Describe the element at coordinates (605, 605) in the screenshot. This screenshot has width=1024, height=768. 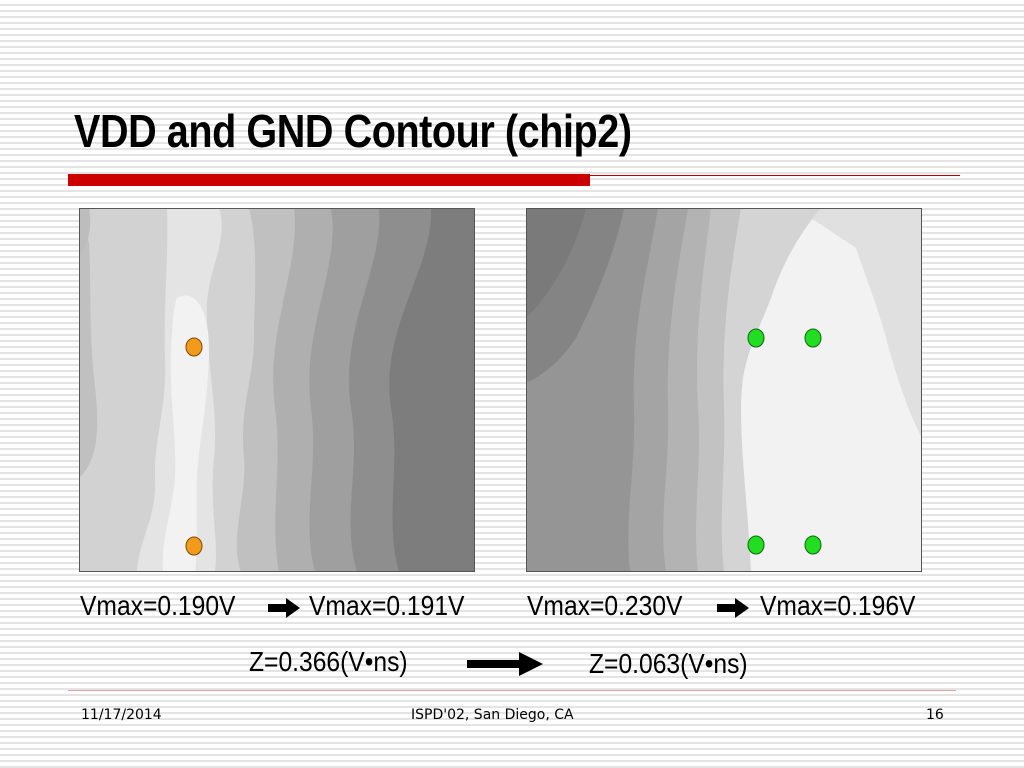
I see `gnd-vmax-before: Vmax=0.230V` at that location.